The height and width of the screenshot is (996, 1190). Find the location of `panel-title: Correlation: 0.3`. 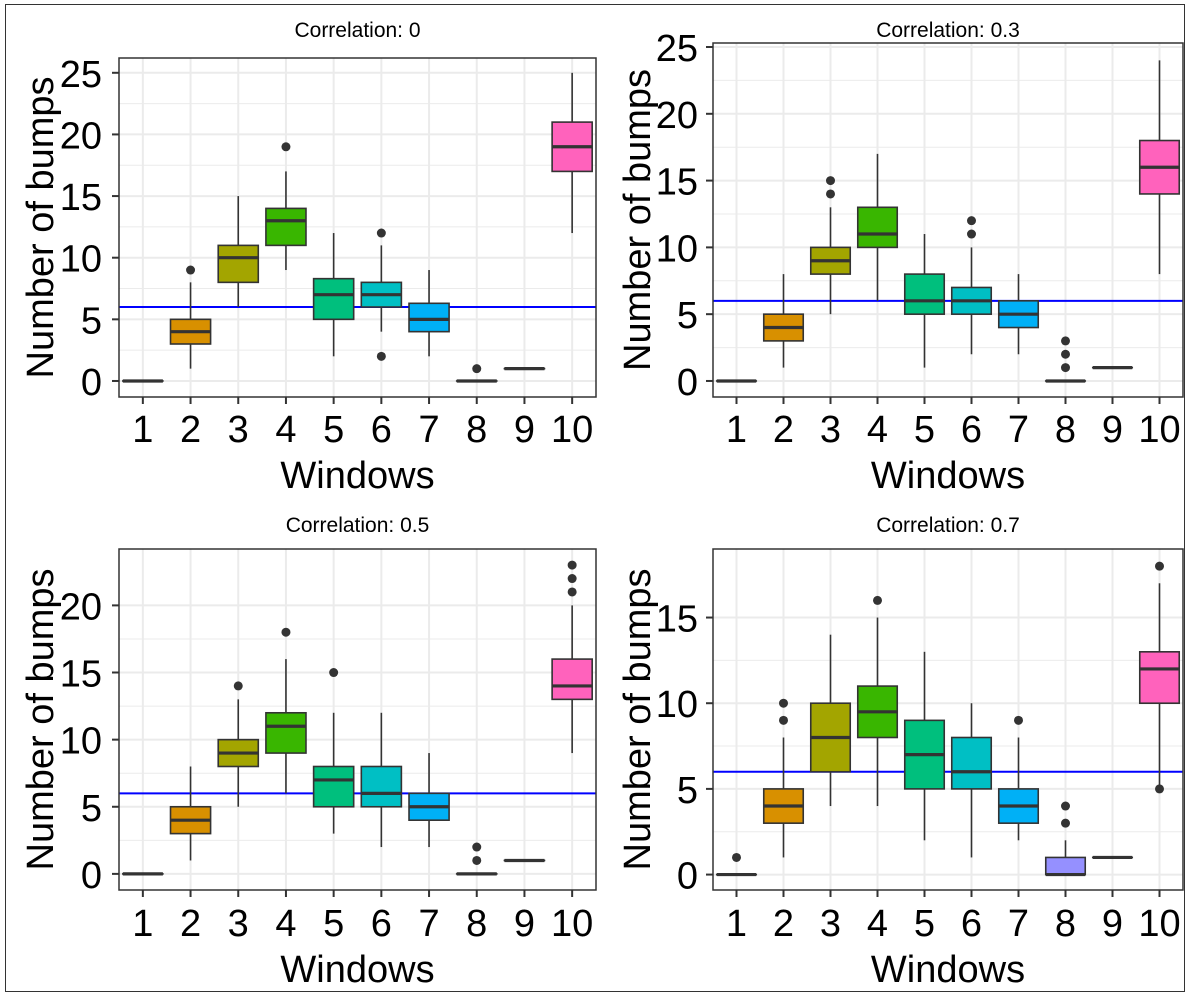

panel-title: Correlation: 0.3 is located at coordinates (948, 30).